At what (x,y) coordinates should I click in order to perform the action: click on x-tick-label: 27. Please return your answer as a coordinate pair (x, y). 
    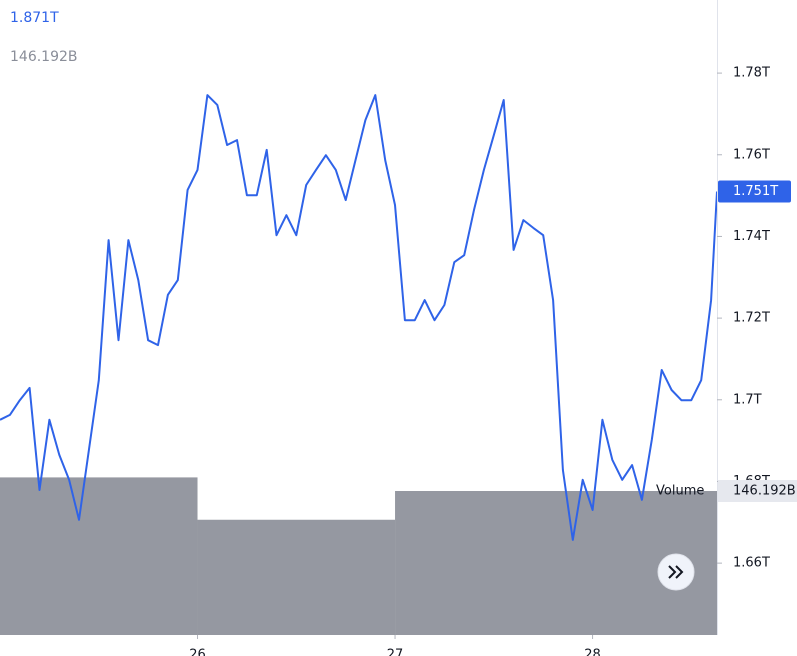
    Looking at the image, I should click on (395, 652).